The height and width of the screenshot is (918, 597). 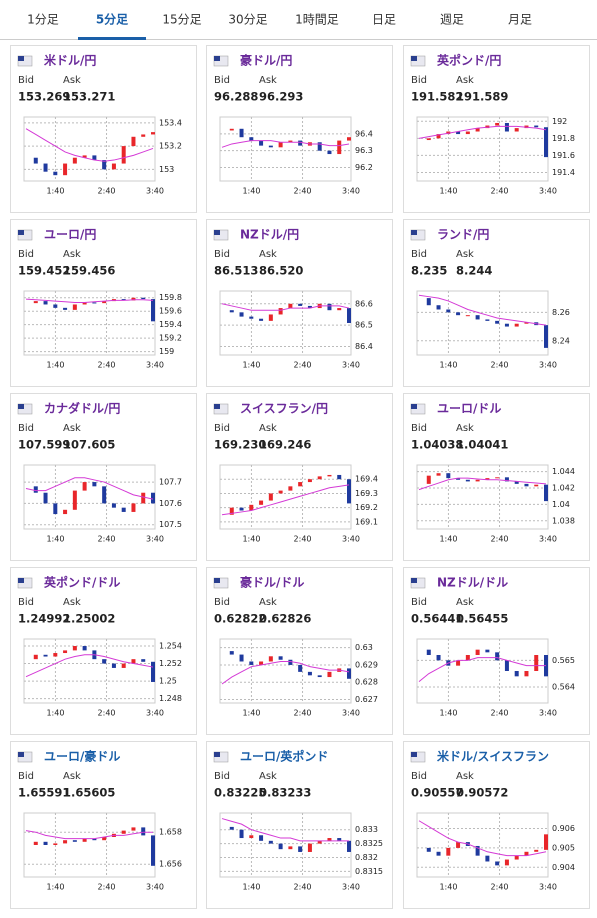 I want to click on tab: 1分足, so click(x=43, y=20).